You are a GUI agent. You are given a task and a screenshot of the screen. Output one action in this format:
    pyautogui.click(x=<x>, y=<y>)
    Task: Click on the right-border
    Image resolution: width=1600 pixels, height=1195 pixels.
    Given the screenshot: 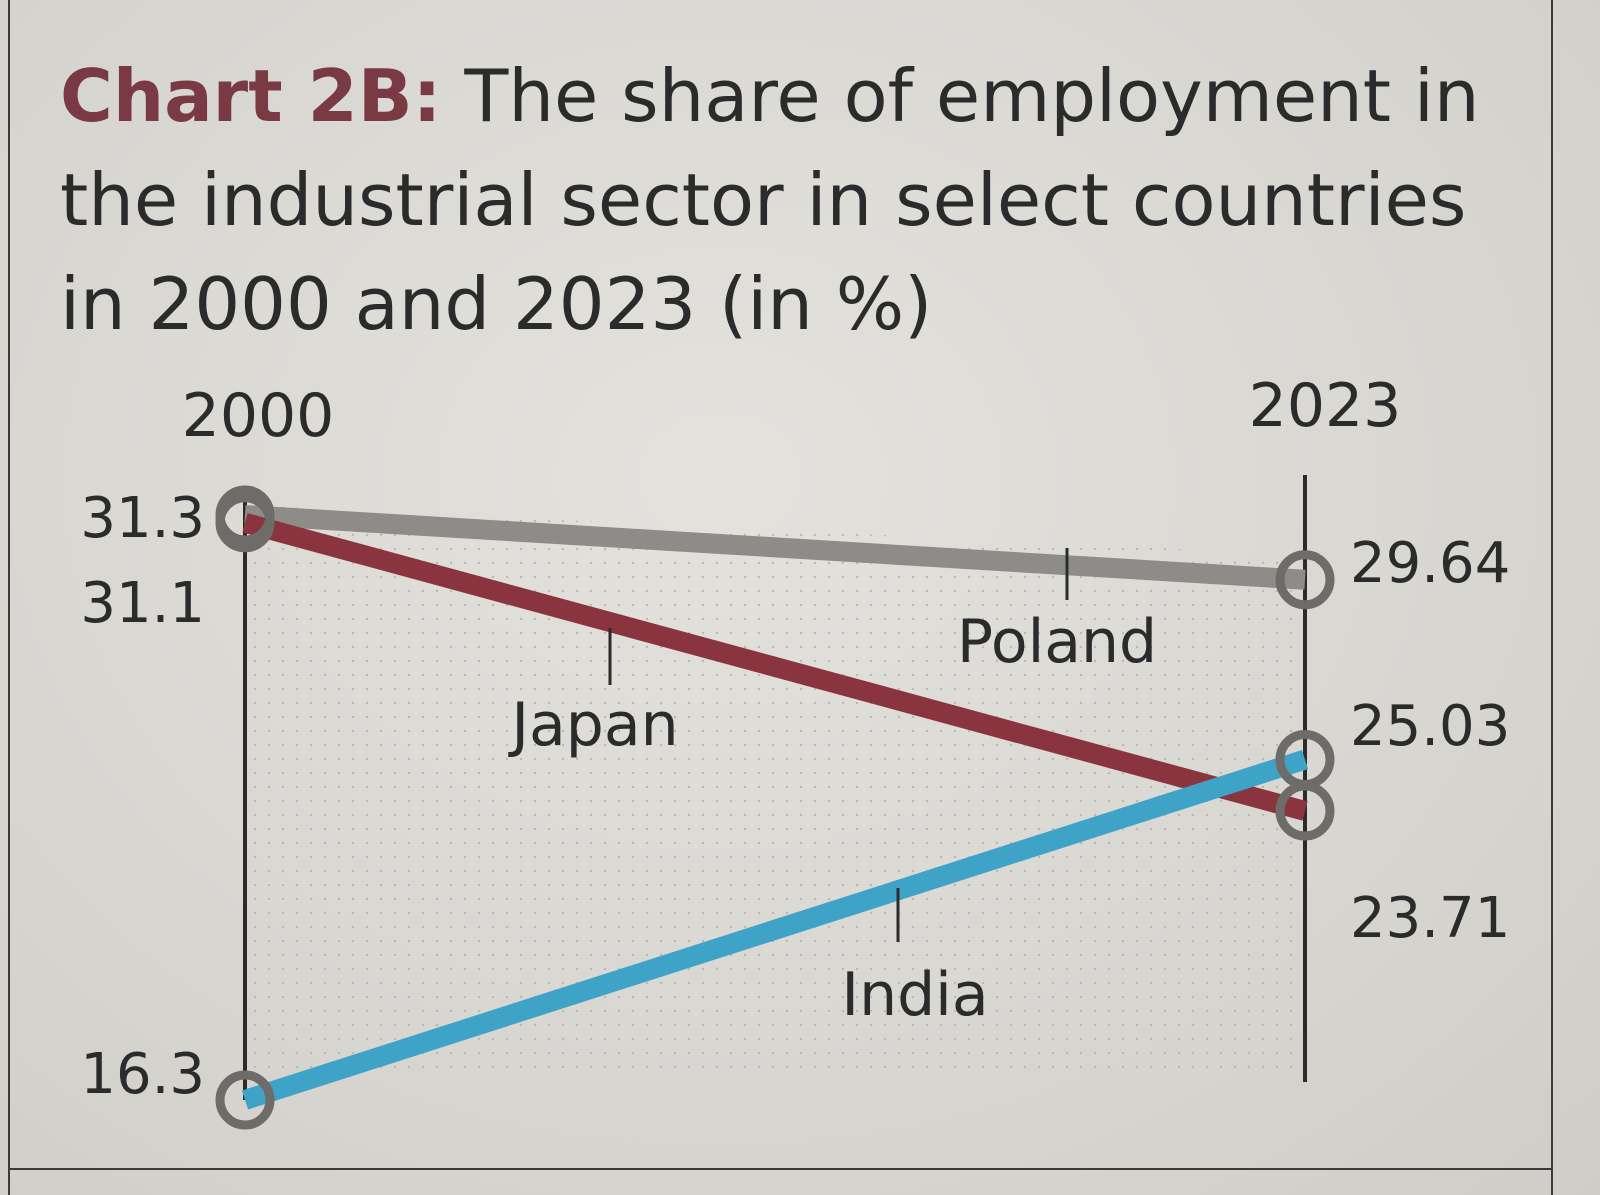 What is the action you would take?
    pyautogui.click(x=1552, y=597)
    